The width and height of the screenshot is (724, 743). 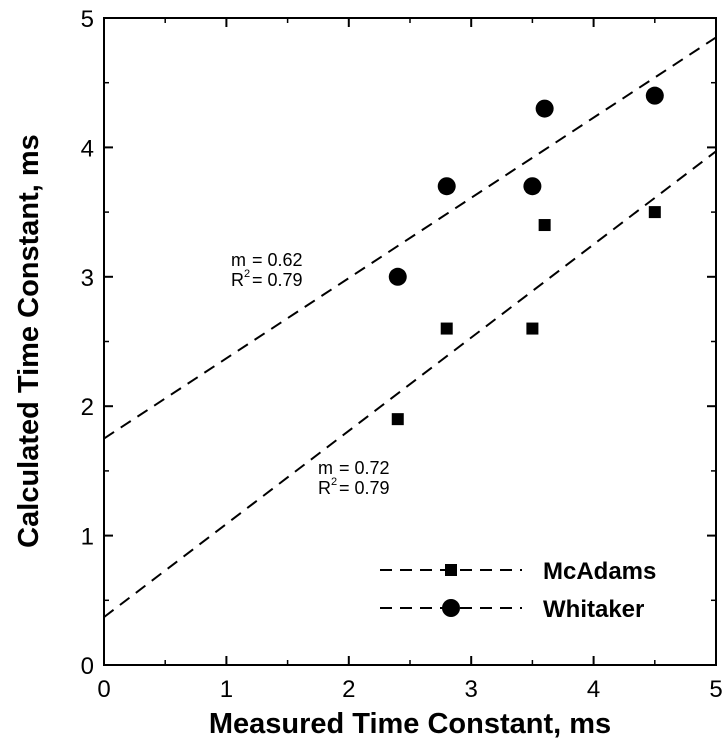 I want to click on x-axis-title: Measured Time Constant, ms, so click(x=410, y=724).